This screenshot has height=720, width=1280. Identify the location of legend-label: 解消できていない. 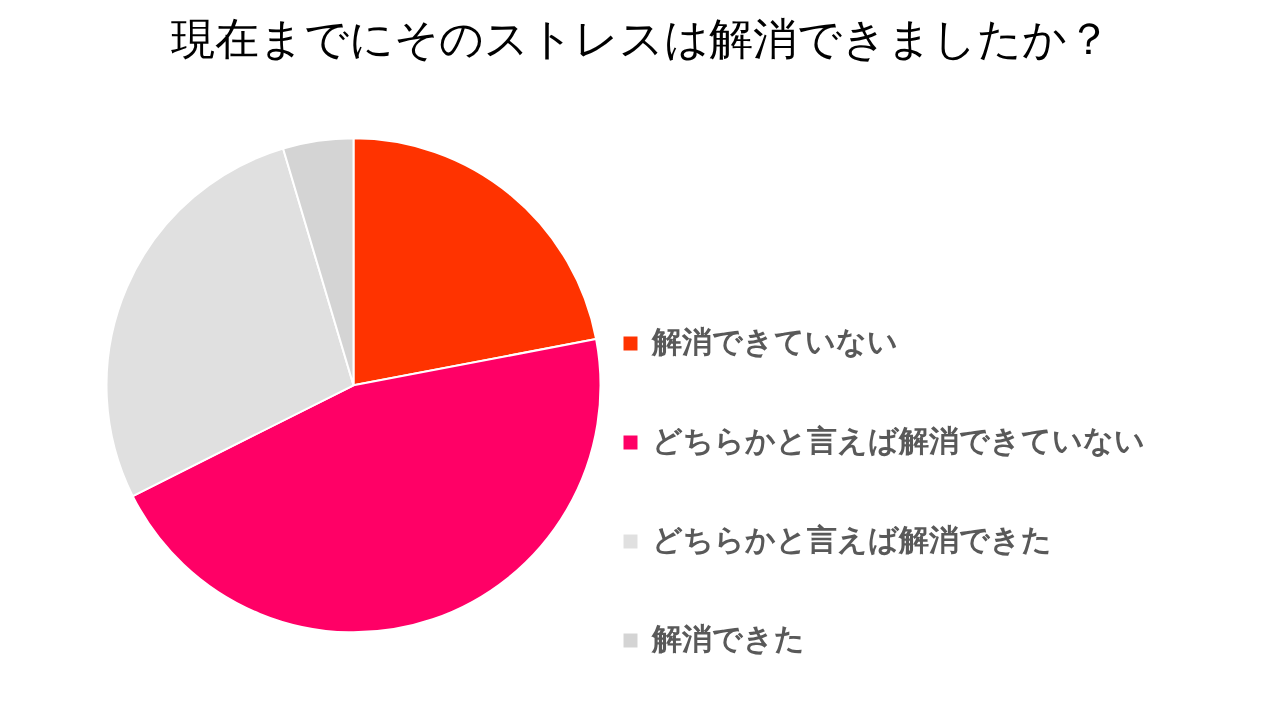
(775, 342).